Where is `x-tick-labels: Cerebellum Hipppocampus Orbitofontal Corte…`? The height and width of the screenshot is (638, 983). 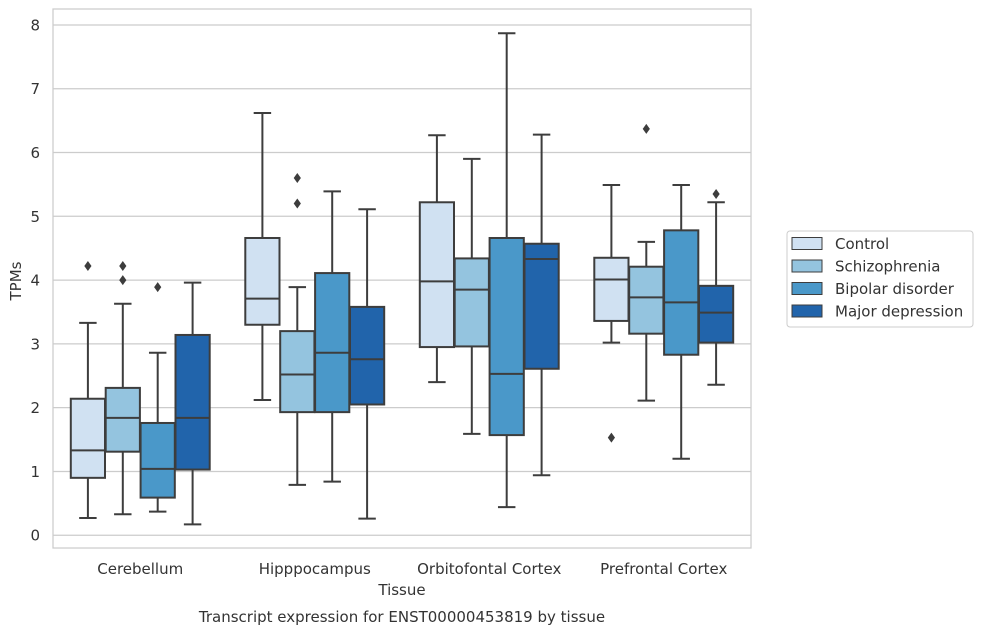
x-tick-labels: Cerebellum Hipppocampus Orbitofontal Corte… is located at coordinates (412, 569).